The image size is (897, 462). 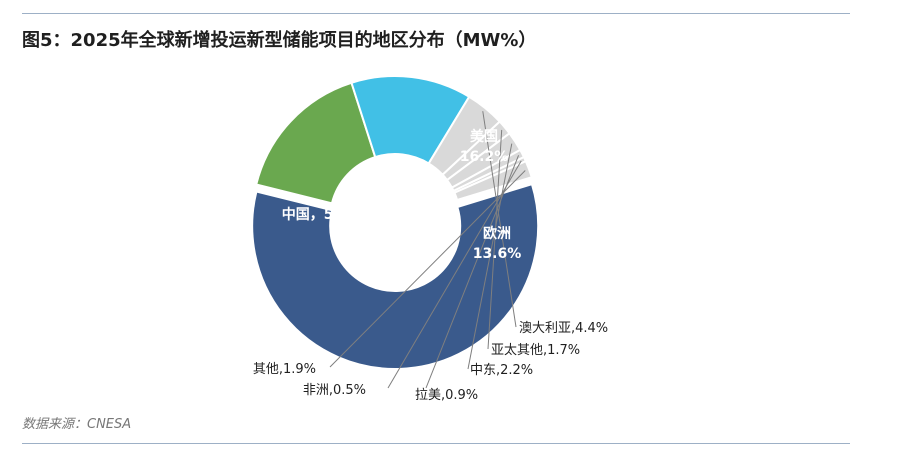 What do you see at coordinates (279, 40) in the screenshot?
I see `figure-title: 图5：2025年全球新增投运新型储能项目的地区分布（MW%）` at bounding box center [279, 40].